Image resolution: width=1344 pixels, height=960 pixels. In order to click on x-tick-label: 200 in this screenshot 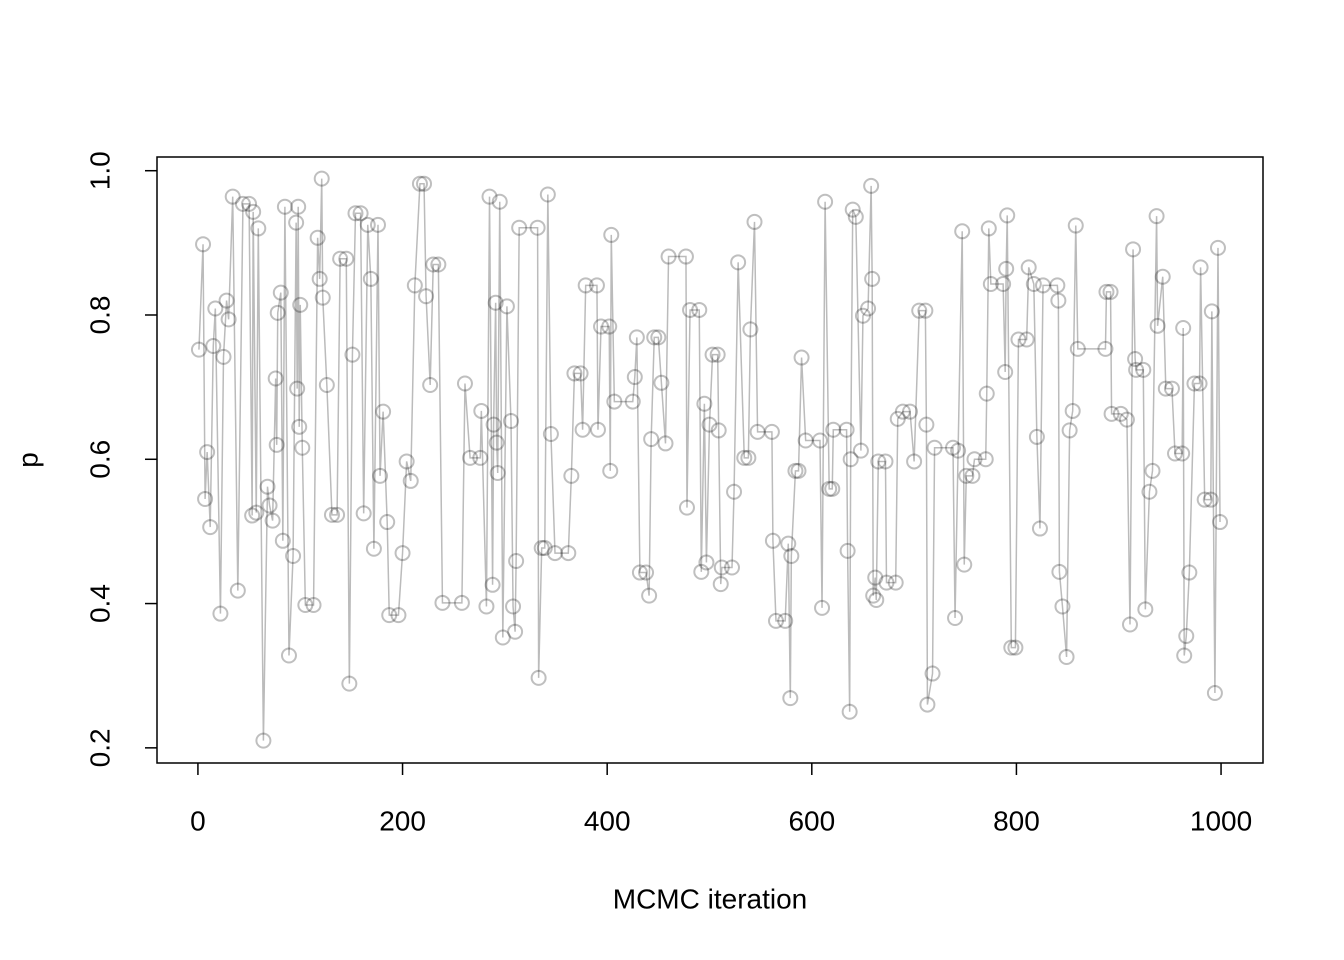, I will do `click(402, 820)`.